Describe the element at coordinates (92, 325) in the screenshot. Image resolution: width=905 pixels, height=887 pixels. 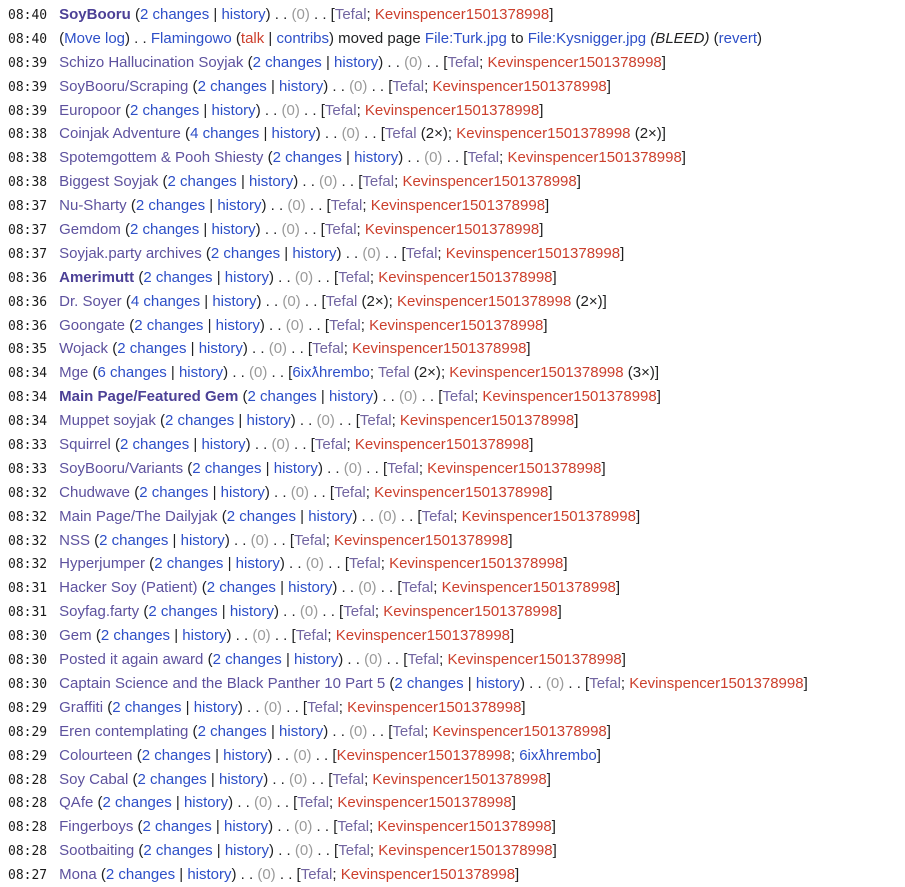
I see `page-link: Goongate` at that location.